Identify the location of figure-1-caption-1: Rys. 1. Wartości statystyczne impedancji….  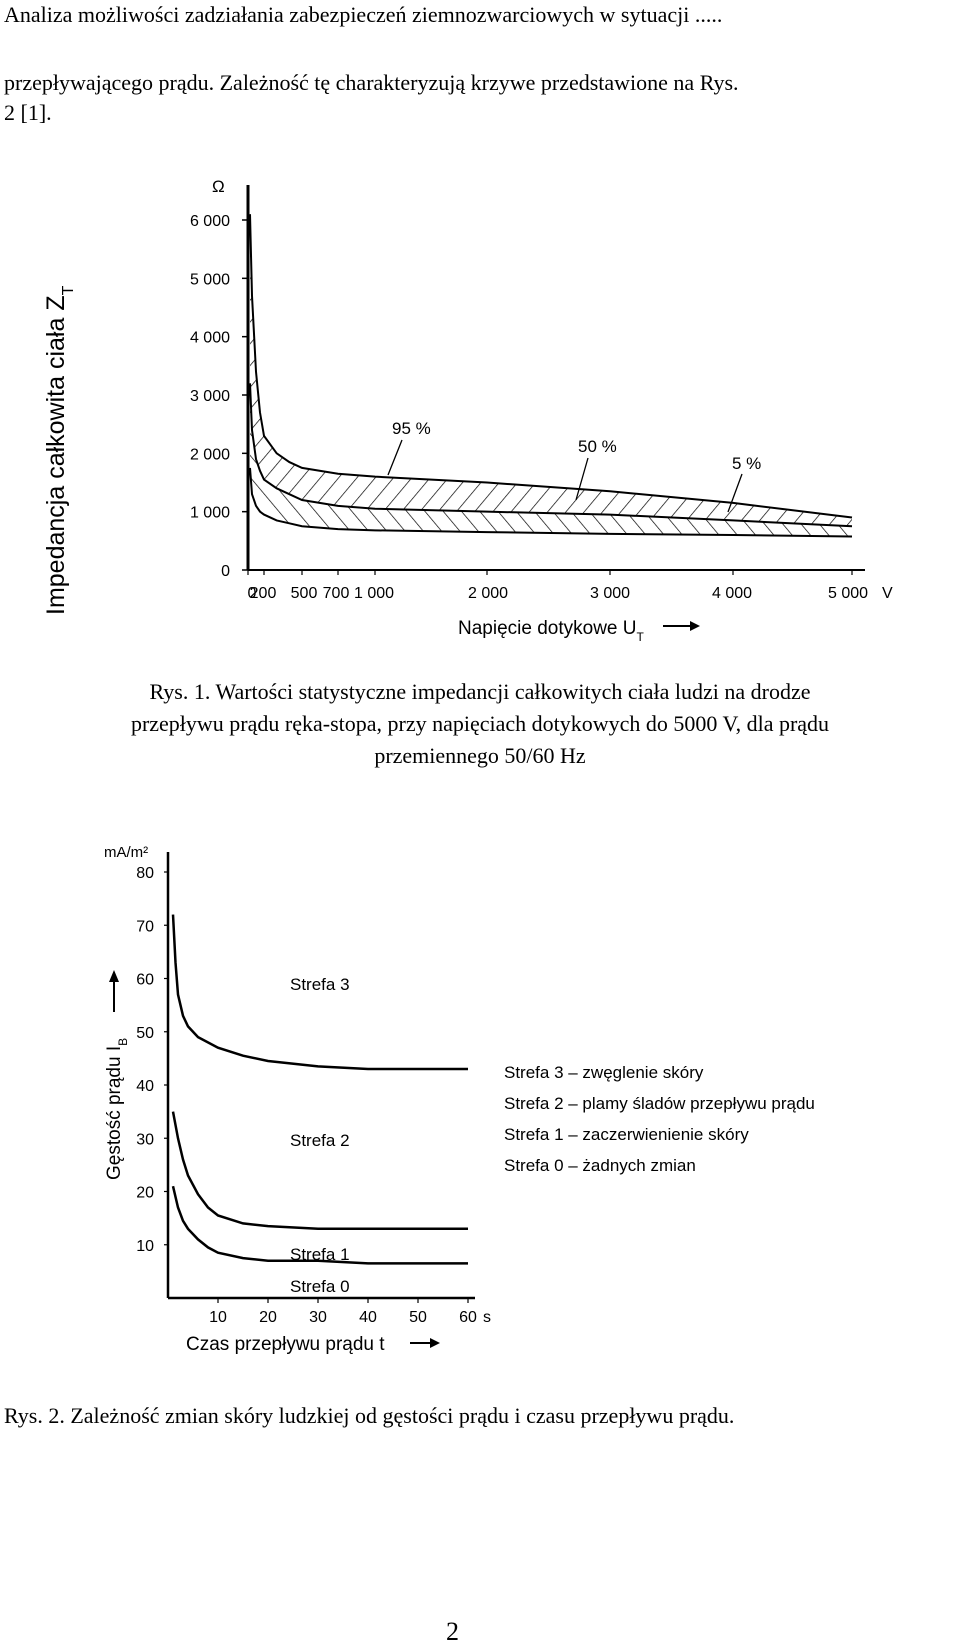
(480, 691).